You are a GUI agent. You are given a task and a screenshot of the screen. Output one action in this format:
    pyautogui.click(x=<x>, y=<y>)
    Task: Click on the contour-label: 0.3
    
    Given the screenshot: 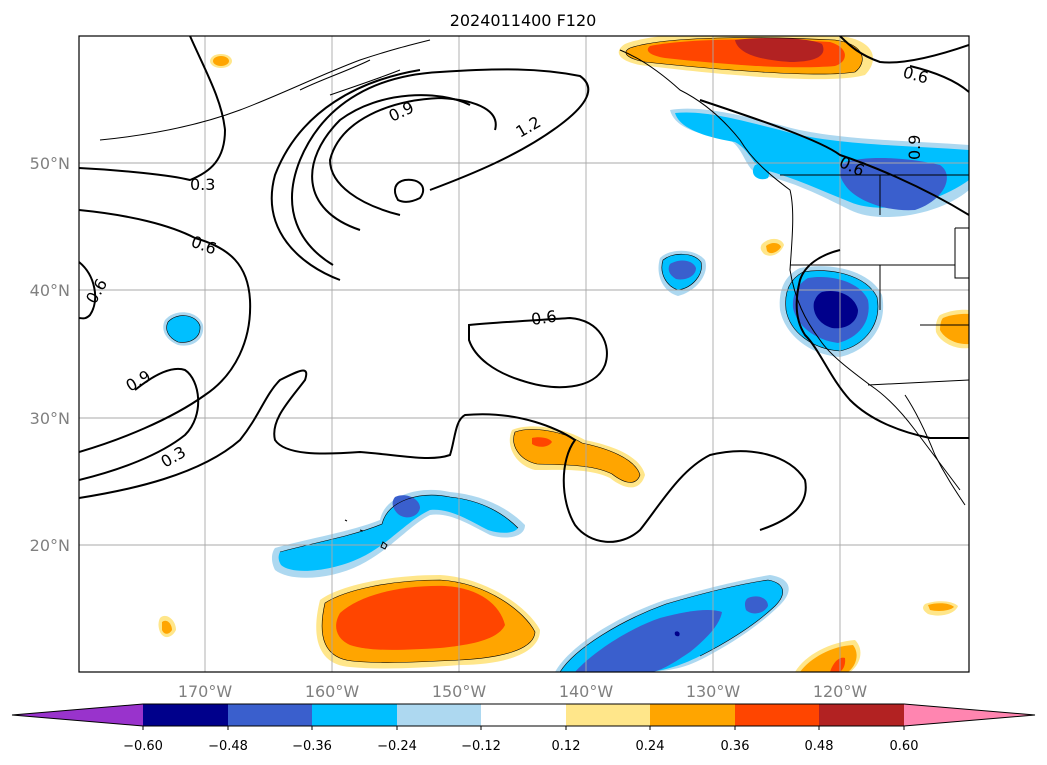 What is the action you would take?
    pyautogui.click(x=202, y=184)
    